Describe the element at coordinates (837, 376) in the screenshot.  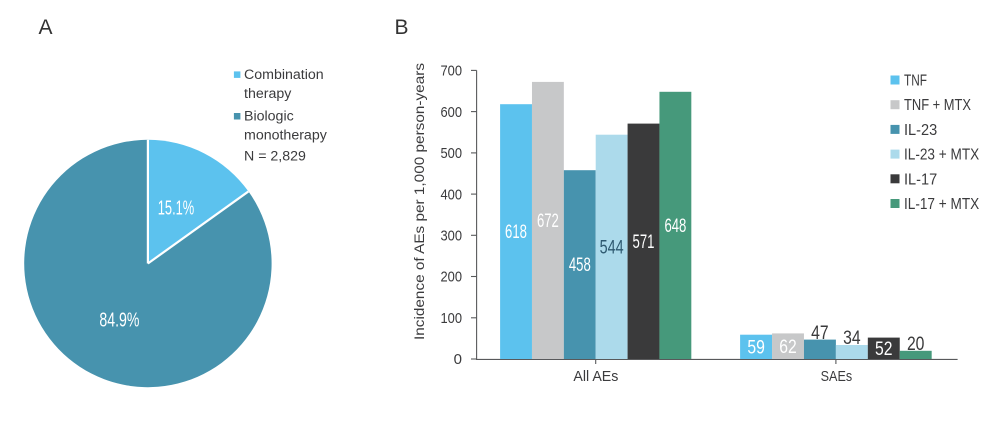
I see `svg-text: SAEs` at that location.